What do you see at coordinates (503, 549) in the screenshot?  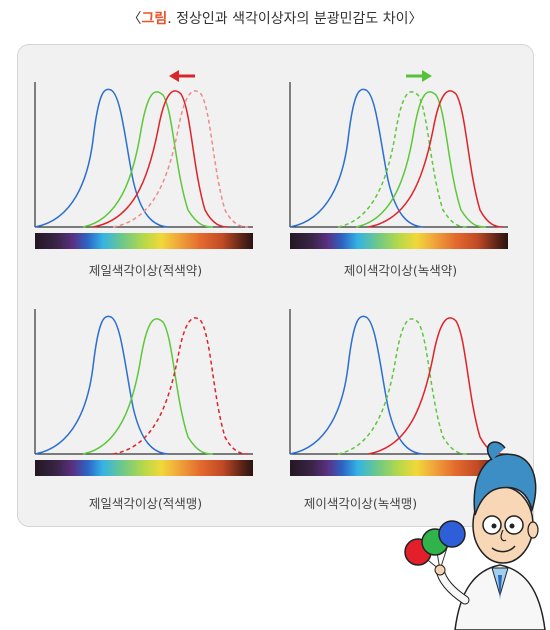 I see `mouth` at bounding box center [503, 549].